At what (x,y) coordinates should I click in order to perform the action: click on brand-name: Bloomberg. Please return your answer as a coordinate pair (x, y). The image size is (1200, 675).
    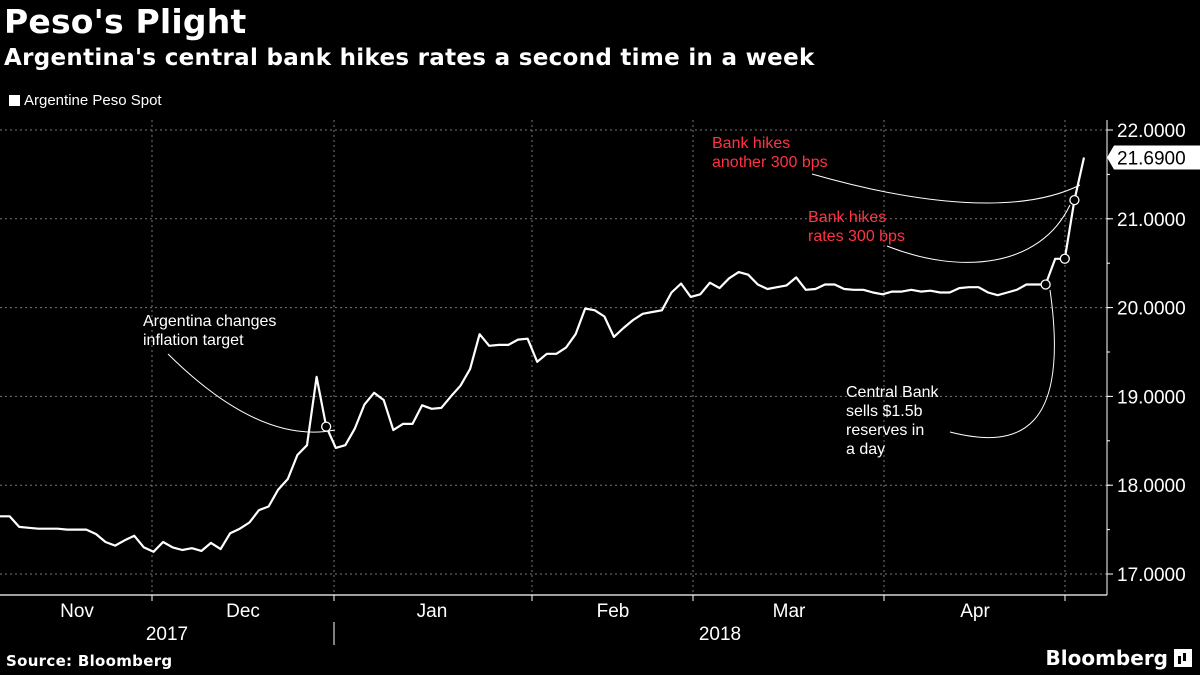
    Looking at the image, I should click on (1106, 658).